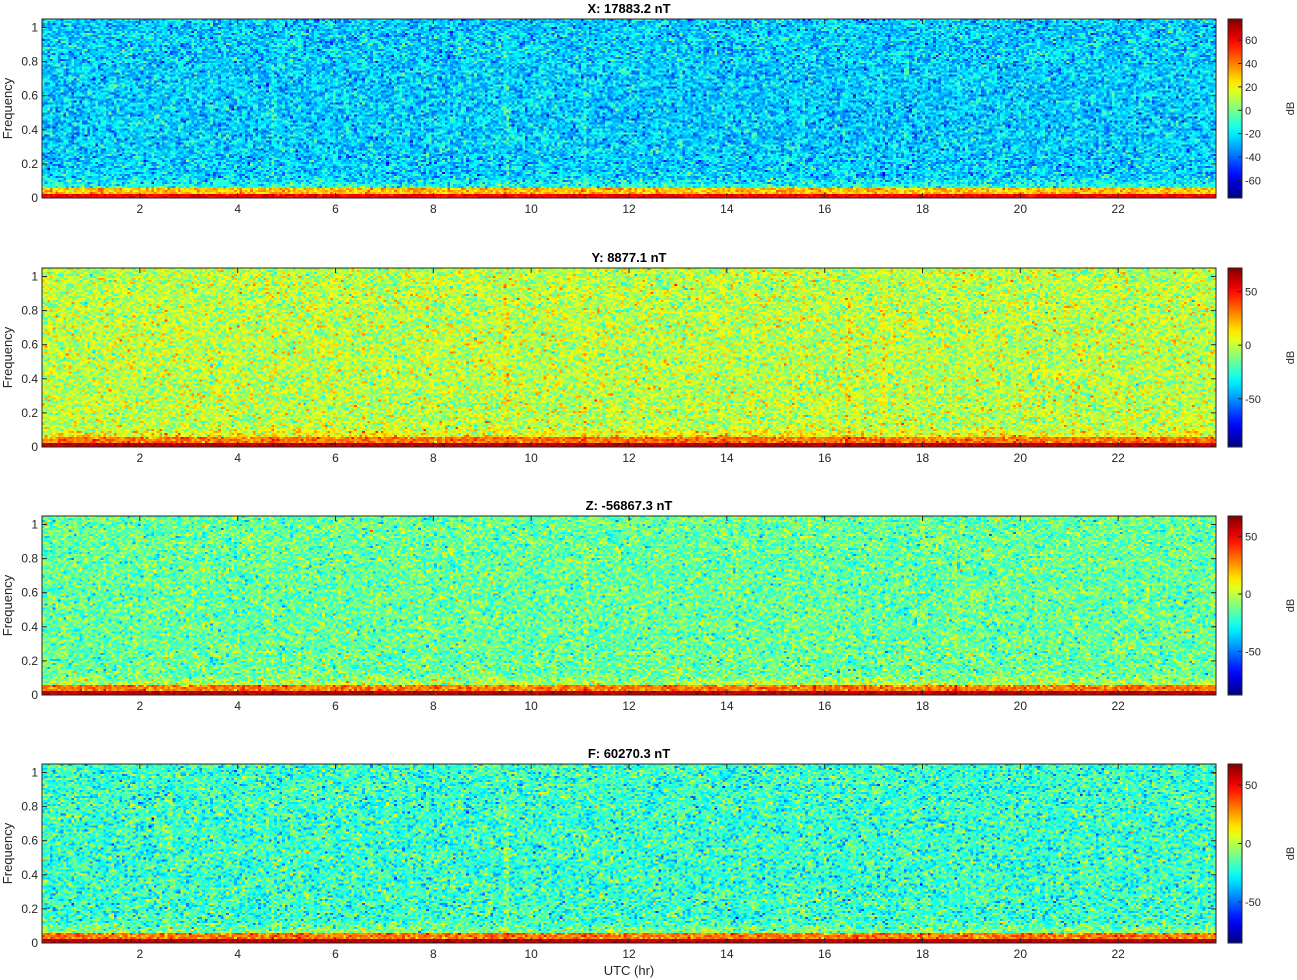  Describe the element at coordinates (629, 970) in the screenshot. I see `x-axis-label: UTC (hr)` at that location.